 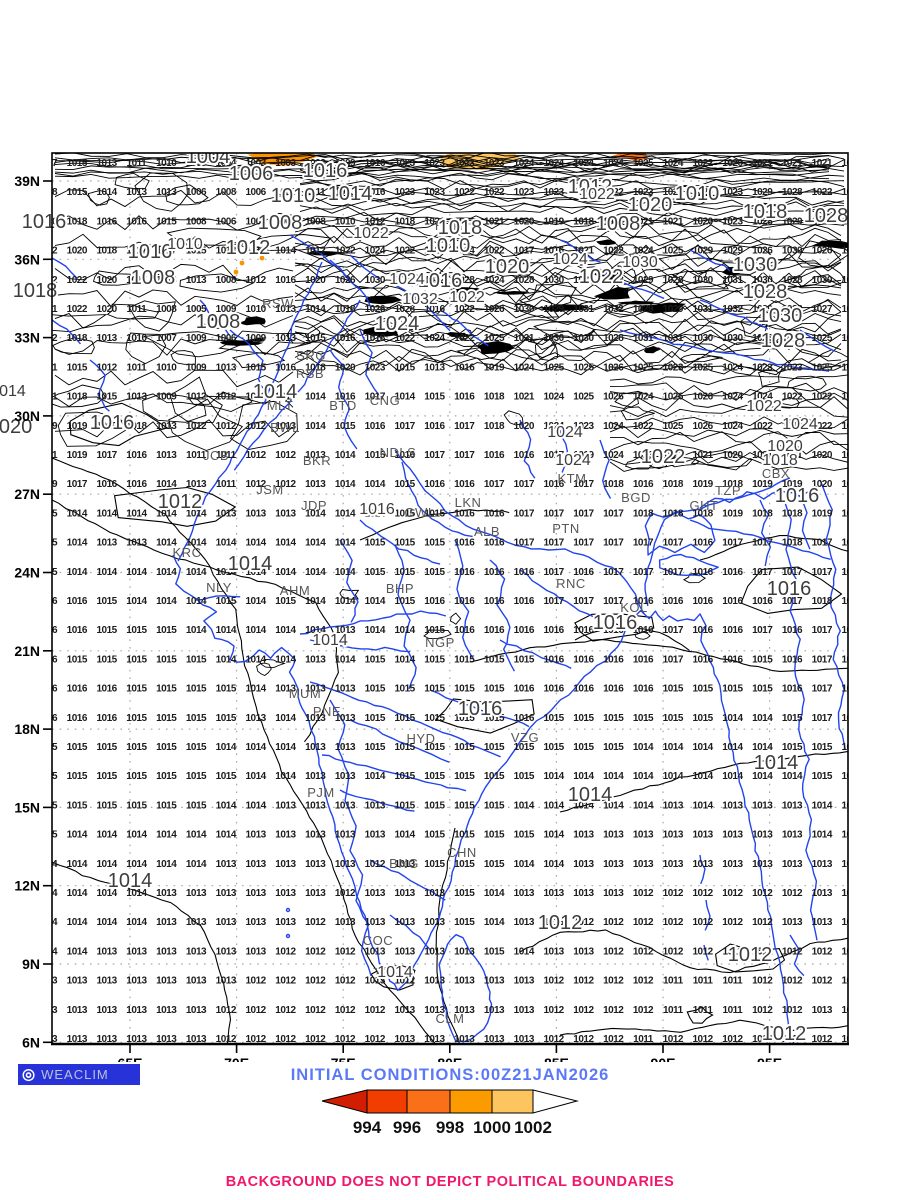 What do you see at coordinates (673, 981) in the screenshot?
I see `svg-text: 1011` at bounding box center [673, 981].